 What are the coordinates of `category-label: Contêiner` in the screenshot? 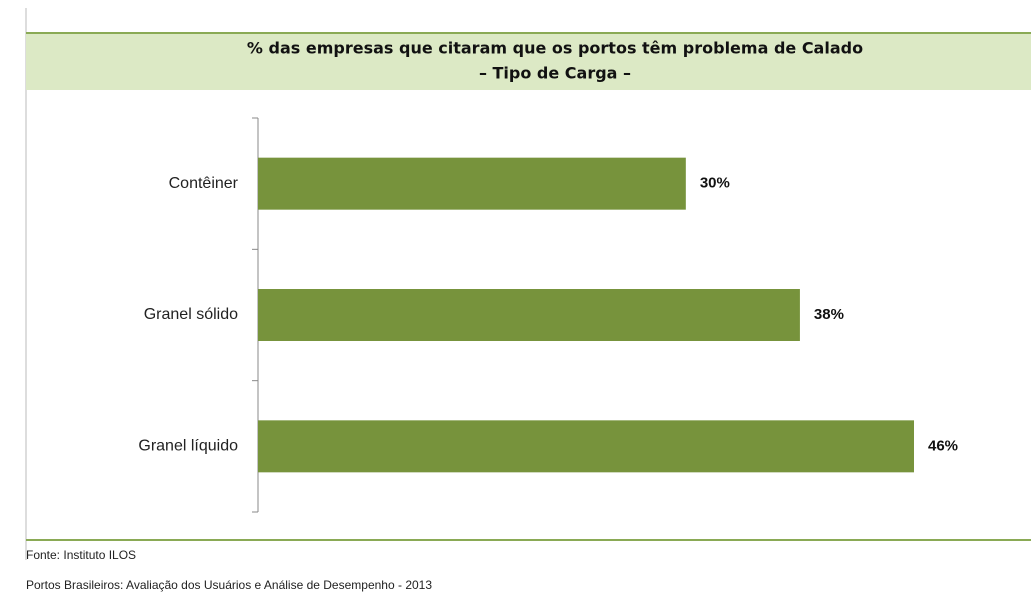 It's located at (204, 183).